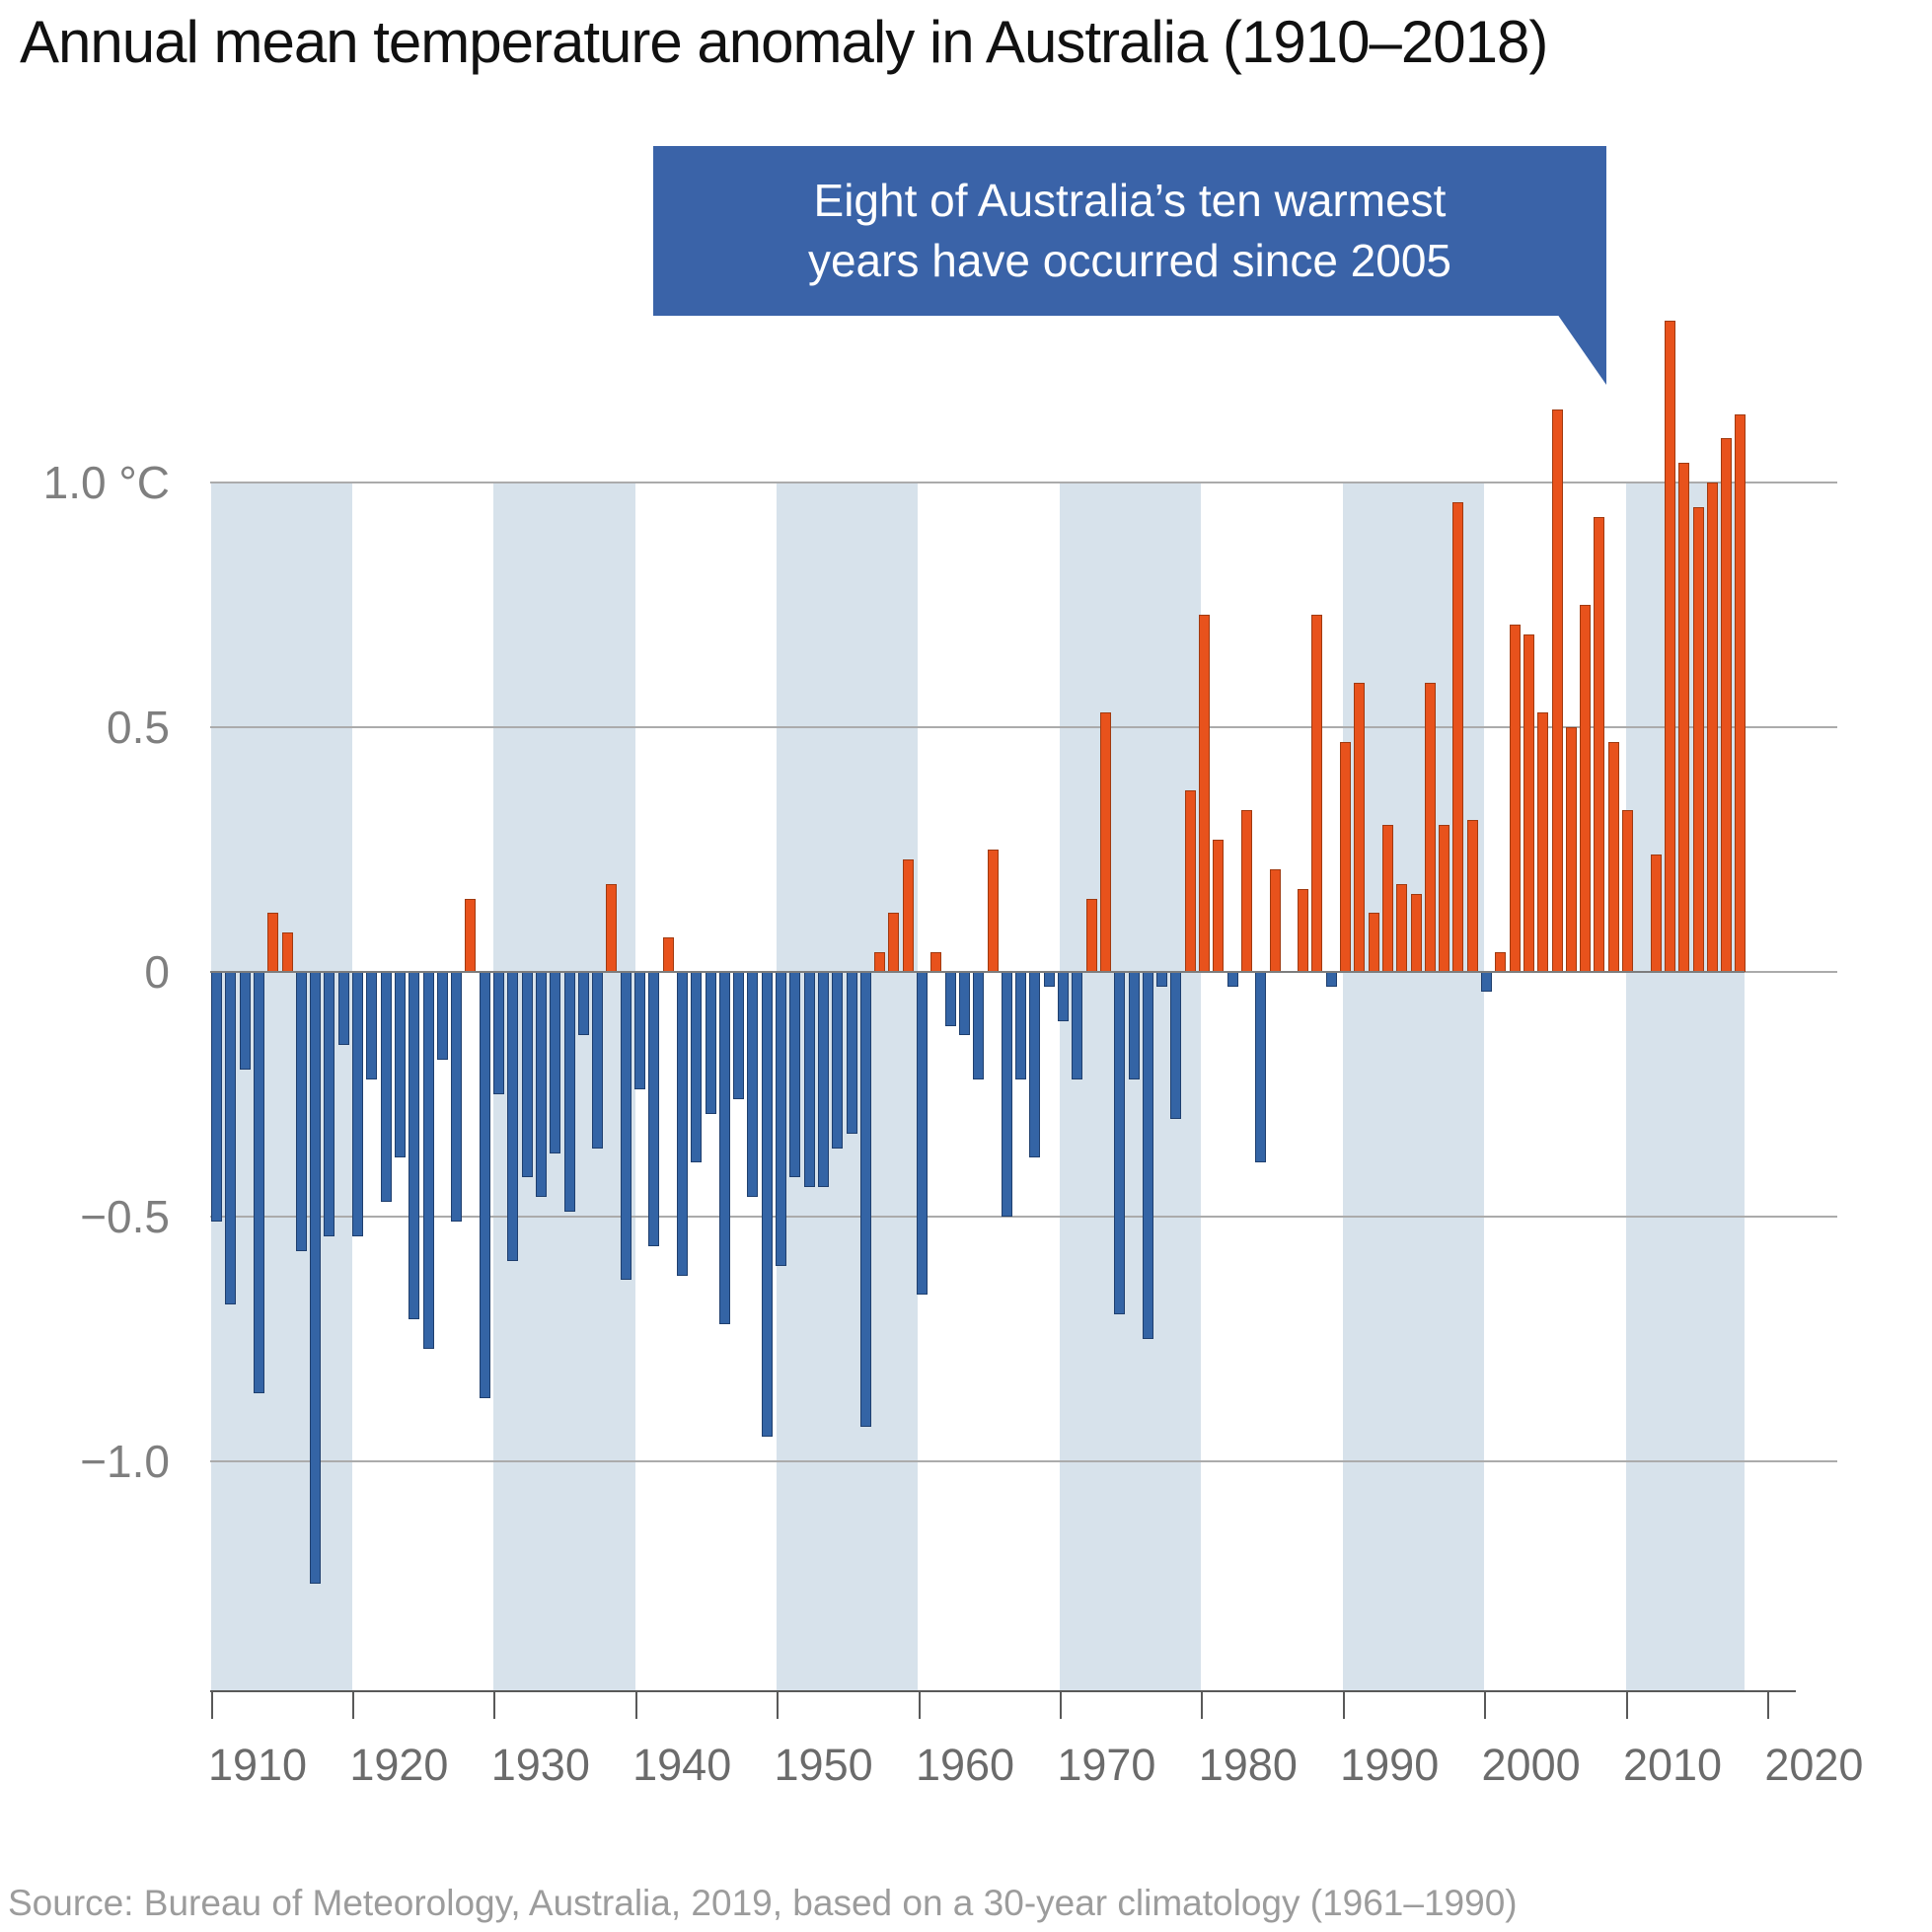  I want to click on bar-1920, so click(357, 1104).